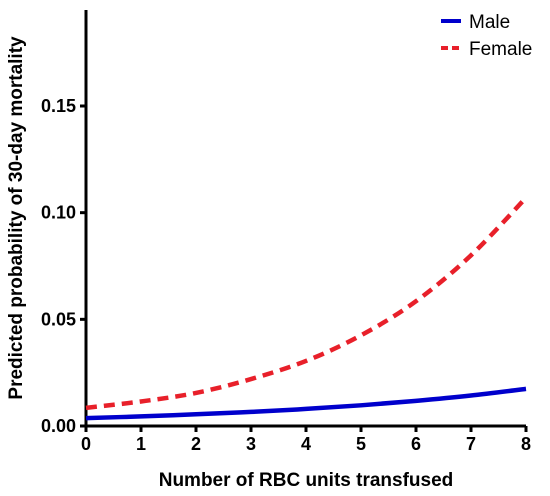  What do you see at coordinates (86, 444) in the screenshot?
I see `x-tick-label: 0` at bounding box center [86, 444].